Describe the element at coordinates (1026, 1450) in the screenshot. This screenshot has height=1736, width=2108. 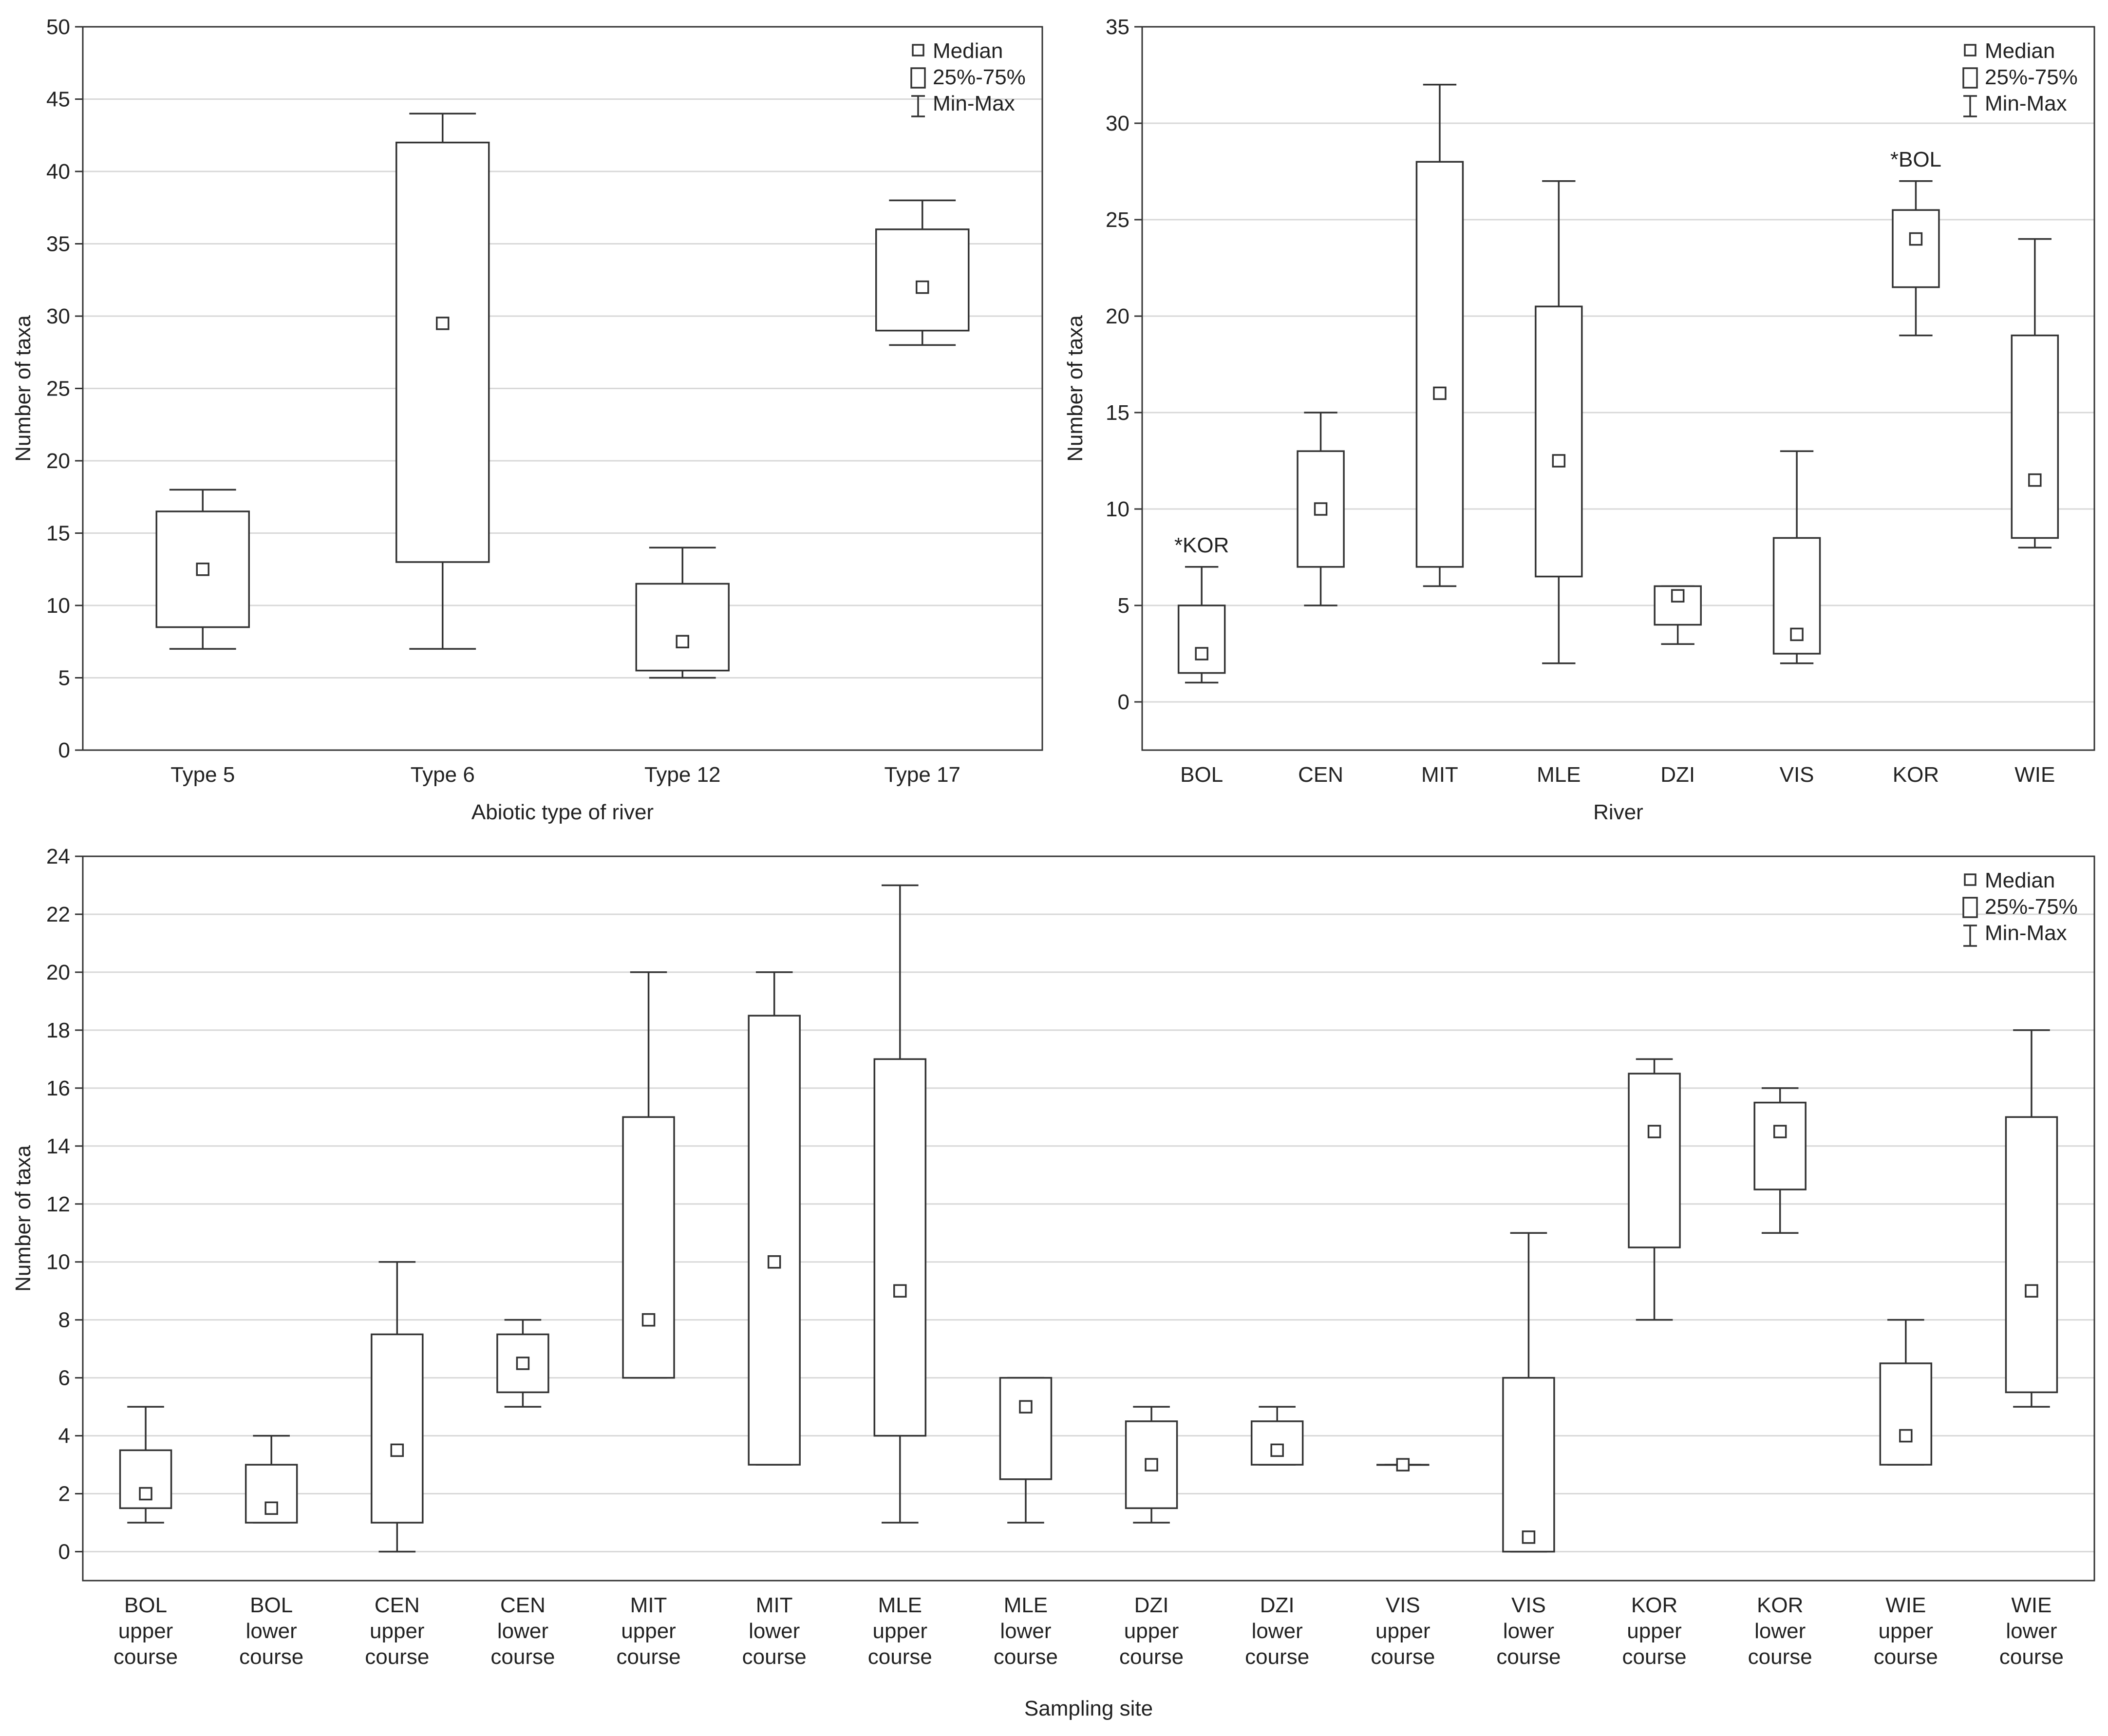
I see `box-mle-lower-course` at that location.